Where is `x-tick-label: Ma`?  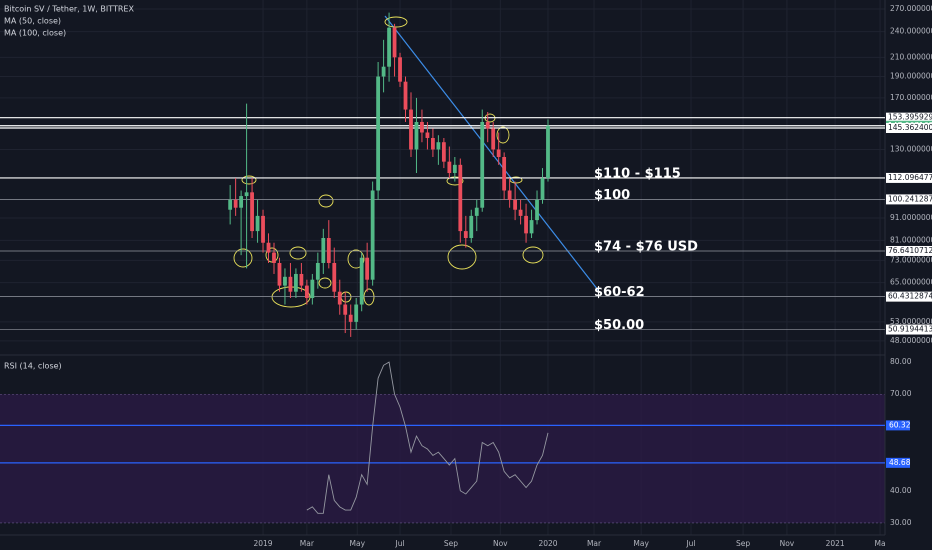
x-tick-label: Ma is located at coordinates (880, 543).